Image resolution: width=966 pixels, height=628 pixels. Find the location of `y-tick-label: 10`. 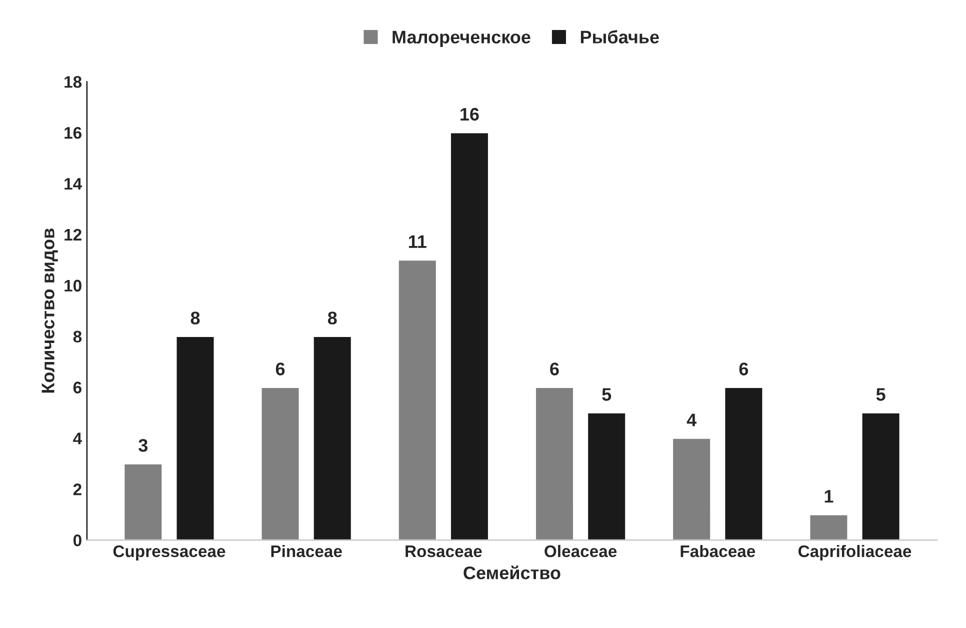

y-tick-label: 10 is located at coordinates (73, 286).